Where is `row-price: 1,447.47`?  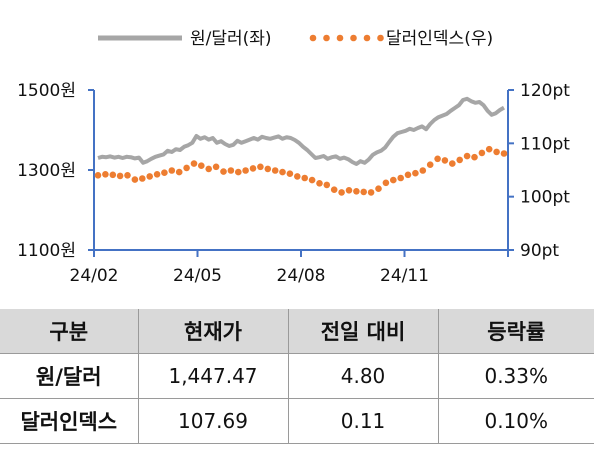
row-price: 1,447.47 is located at coordinates (213, 376).